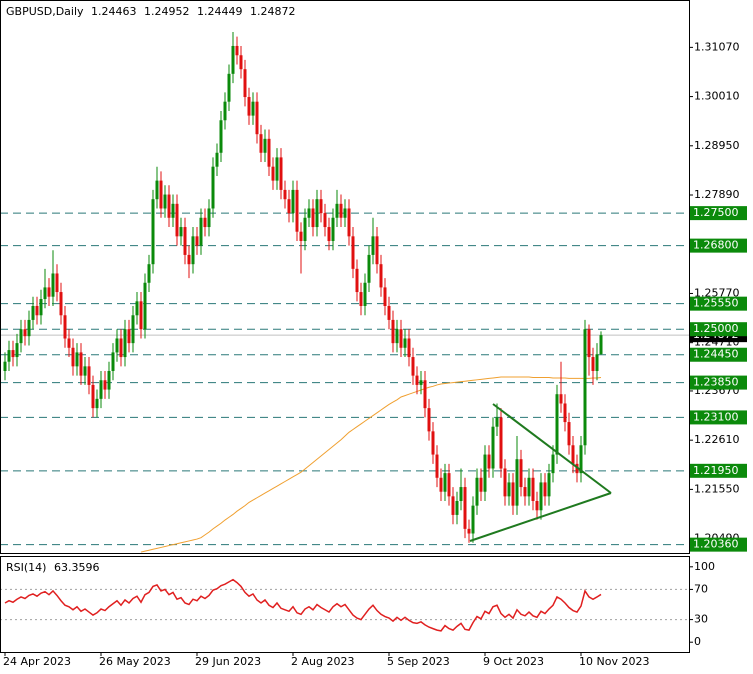 Image resolution: width=753 pixels, height=674 pixels. I want to click on x-tick-label: 9 Oct 2023, so click(513, 661).